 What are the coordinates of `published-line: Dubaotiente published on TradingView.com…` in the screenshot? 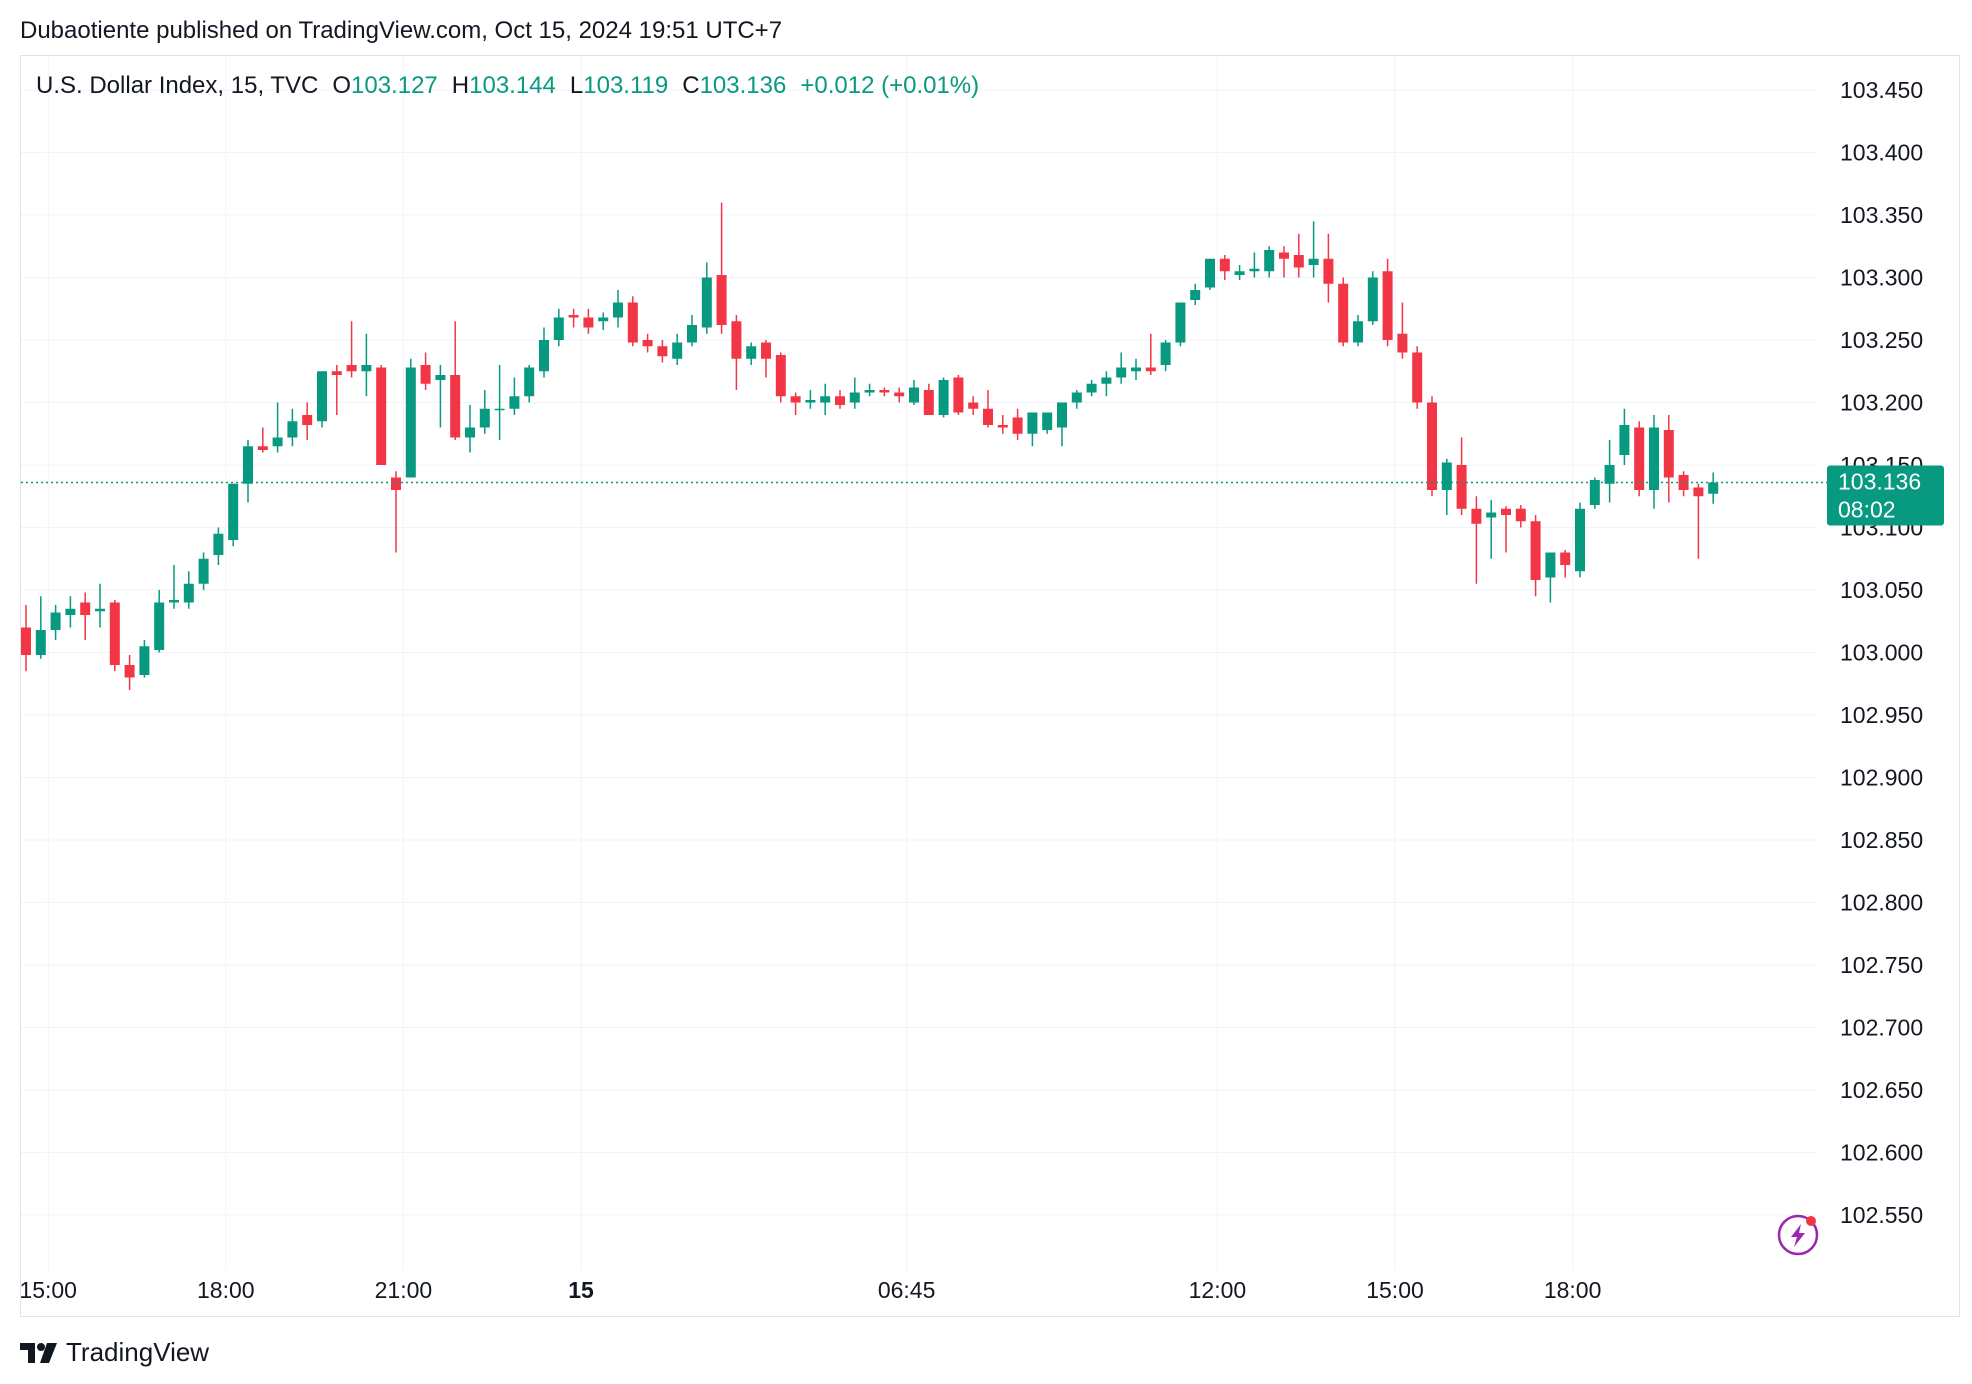 It's located at (401, 30).